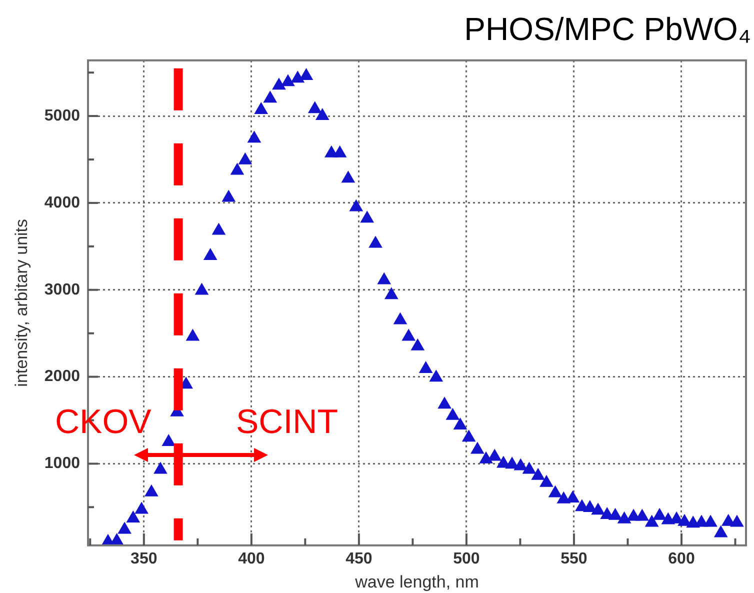 The image size is (754, 593). Describe the element at coordinates (287, 422) in the screenshot. I see `annotation: SCINT` at that location.